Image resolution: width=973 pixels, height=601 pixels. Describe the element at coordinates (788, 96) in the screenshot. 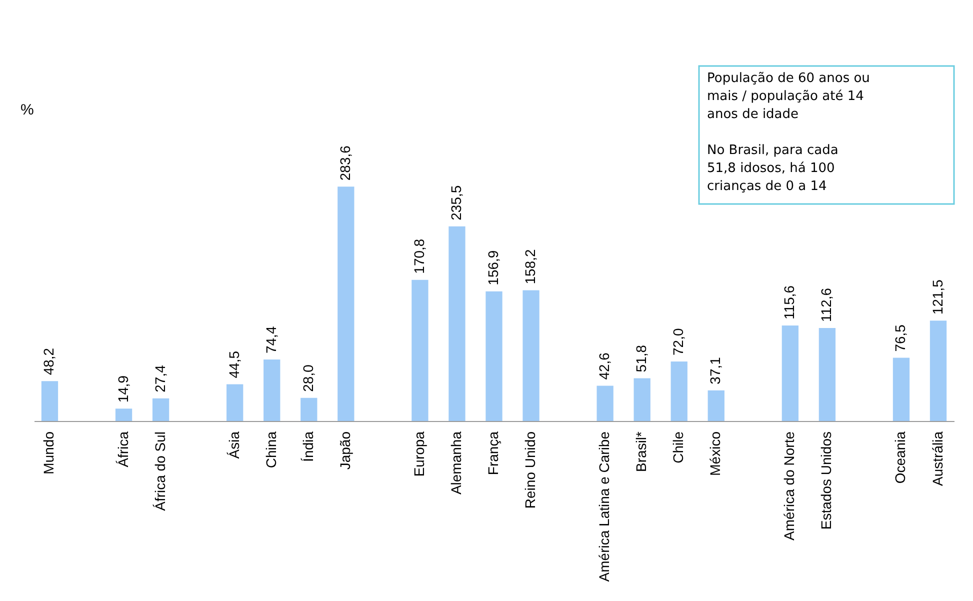

I see `text: População de 60 anos ou mais / população até 14 anos de idade` at that location.